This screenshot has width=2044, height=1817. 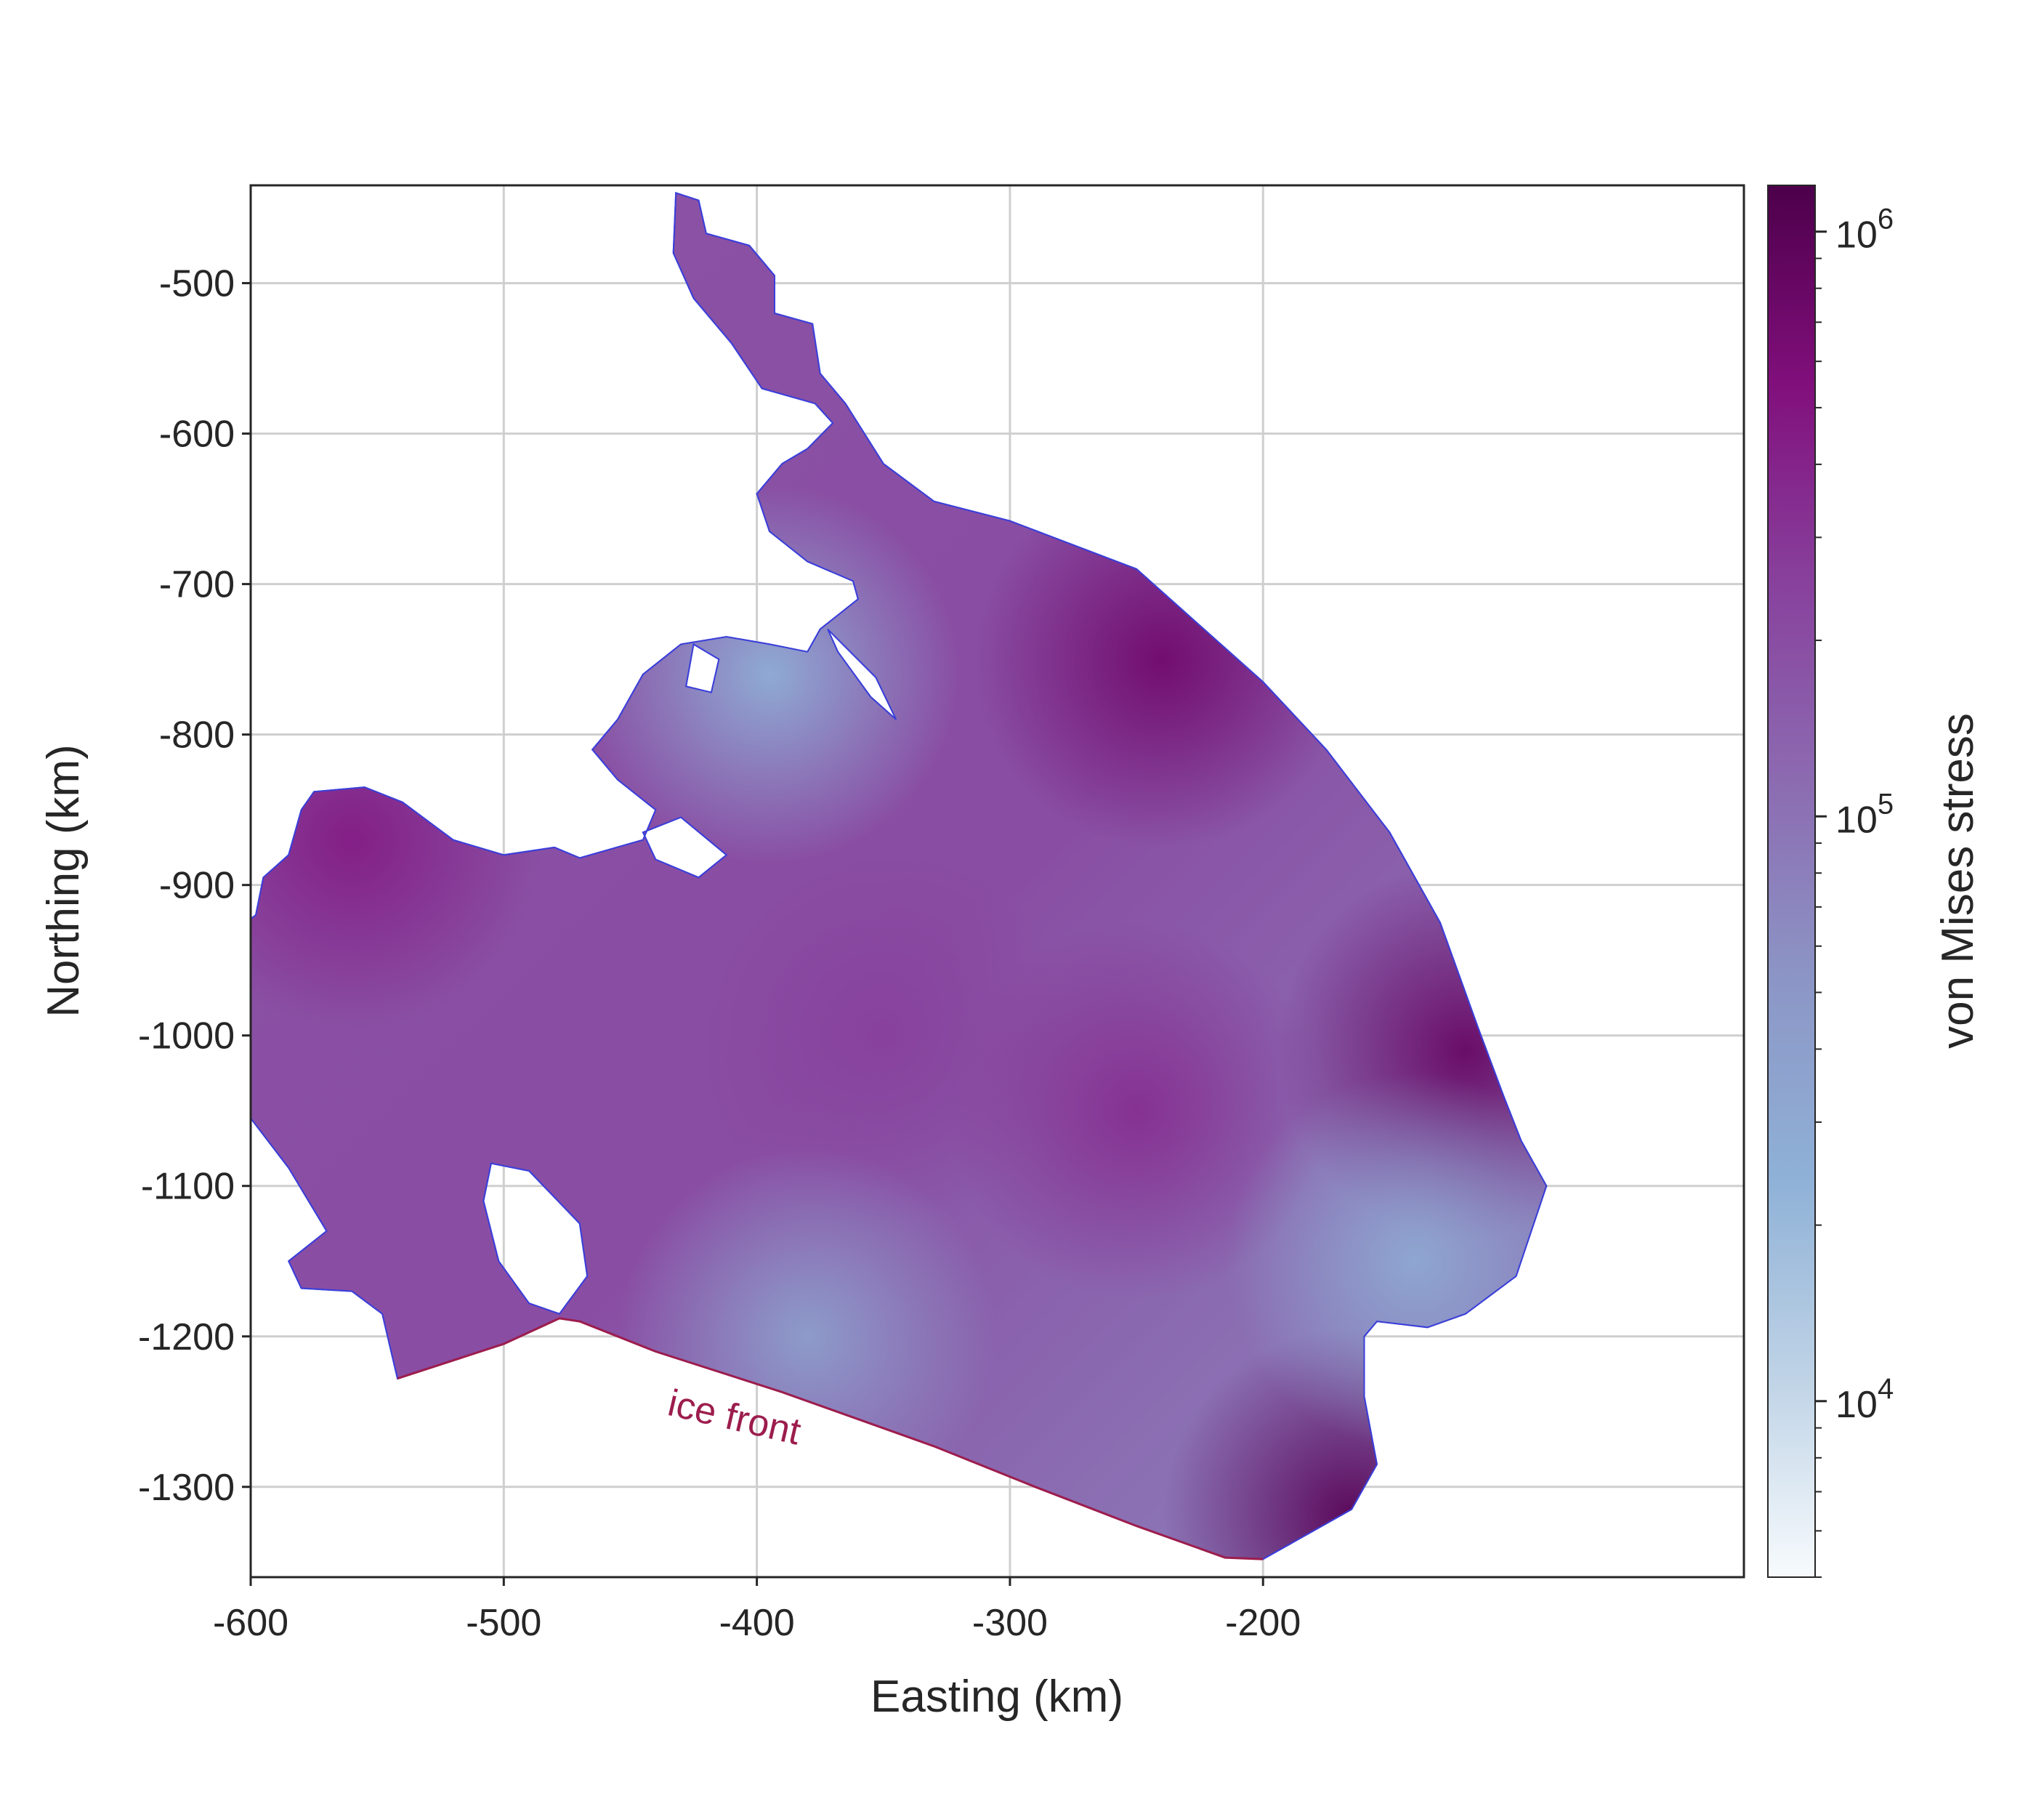 What do you see at coordinates (197, 585) in the screenshot?
I see `y-tick-label: -700` at bounding box center [197, 585].